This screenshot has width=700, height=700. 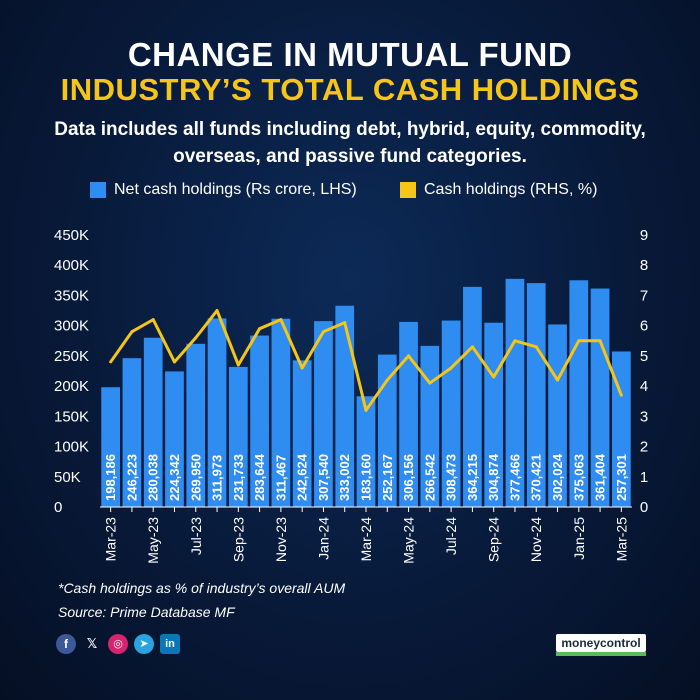 What do you see at coordinates (451, 477) in the screenshot?
I see `bar-value-label: 308,473` at bounding box center [451, 477].